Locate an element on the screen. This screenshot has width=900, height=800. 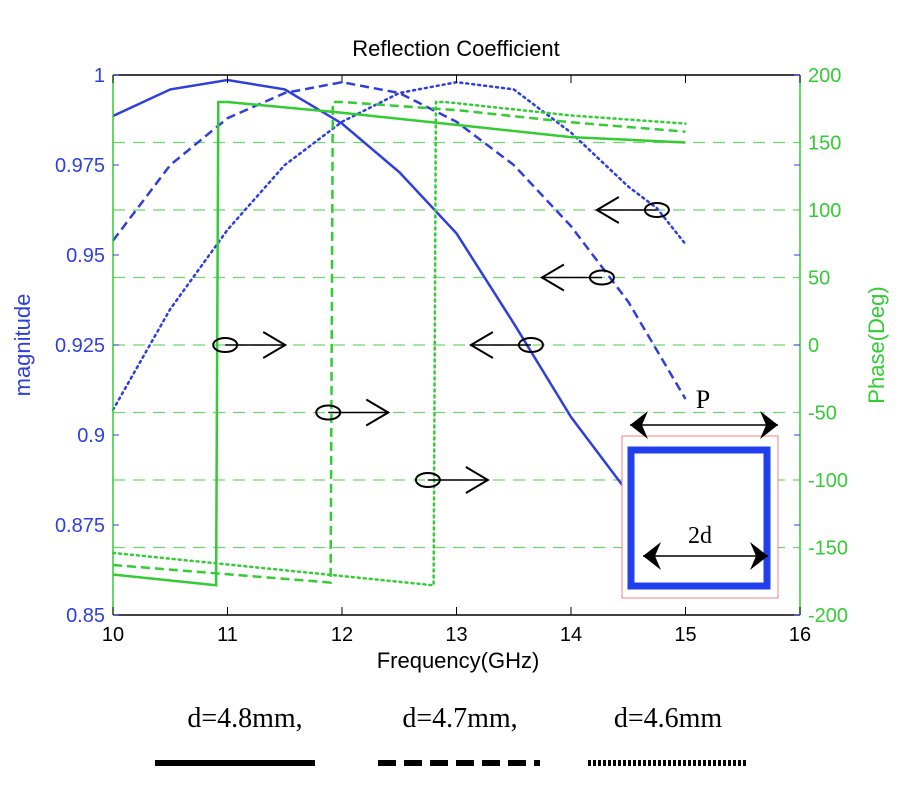
y-left-tick-label: 0.975 is located at coordinates (80, 166).